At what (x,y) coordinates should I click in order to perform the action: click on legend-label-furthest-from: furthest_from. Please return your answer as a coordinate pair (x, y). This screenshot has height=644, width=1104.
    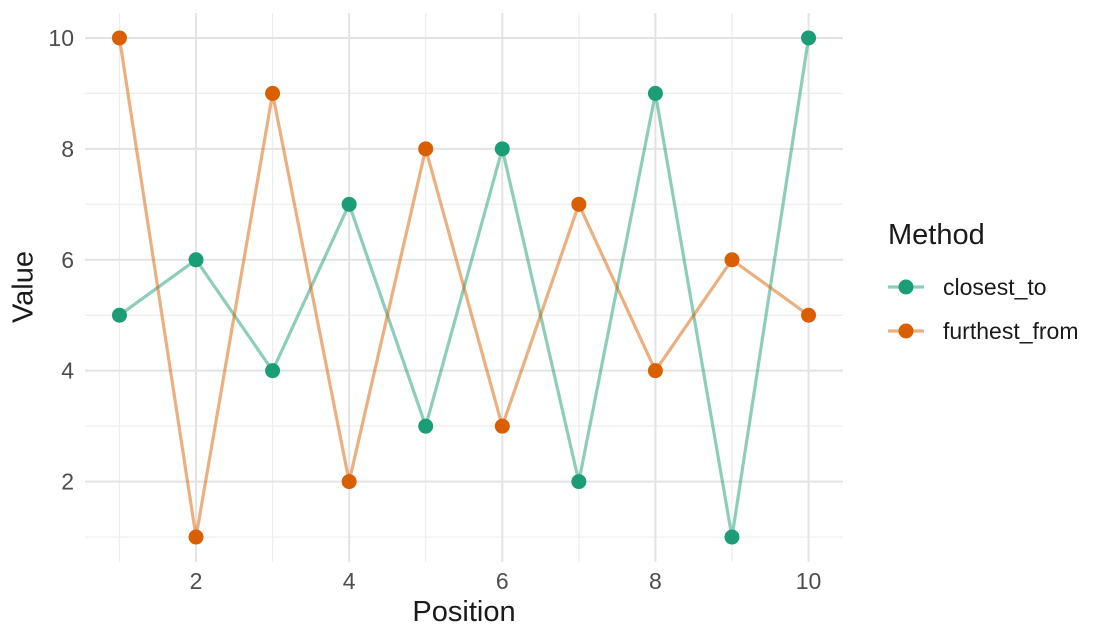
    Looking at the image, I should click on (1011, 330).